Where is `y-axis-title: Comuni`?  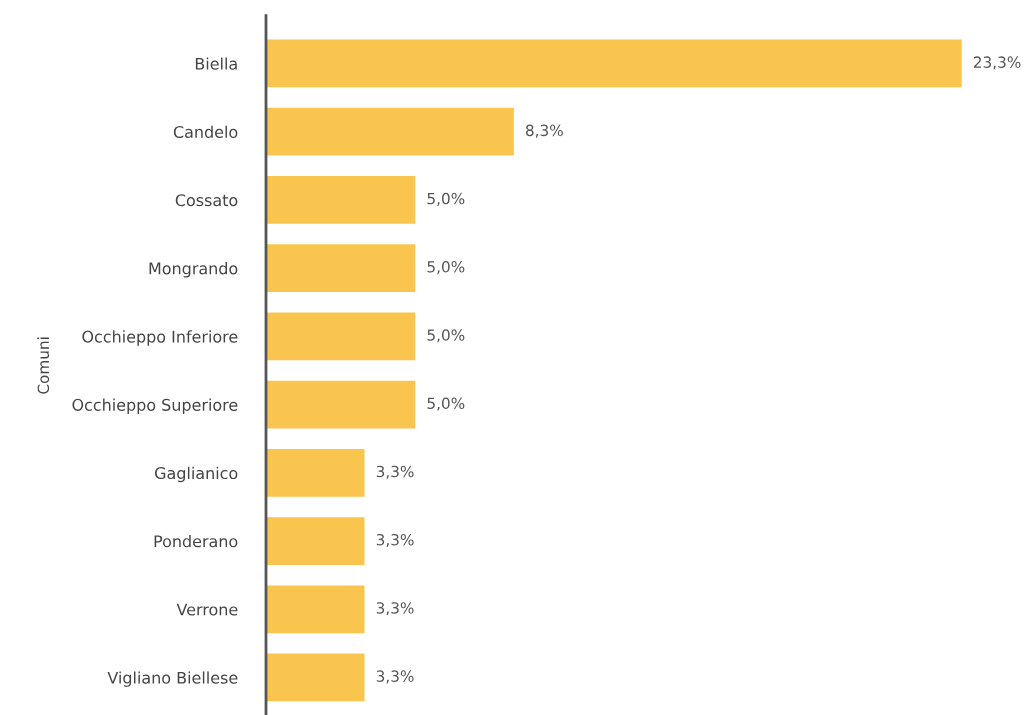 y-axis-title: Comuni is located at coordinates (43, 365).